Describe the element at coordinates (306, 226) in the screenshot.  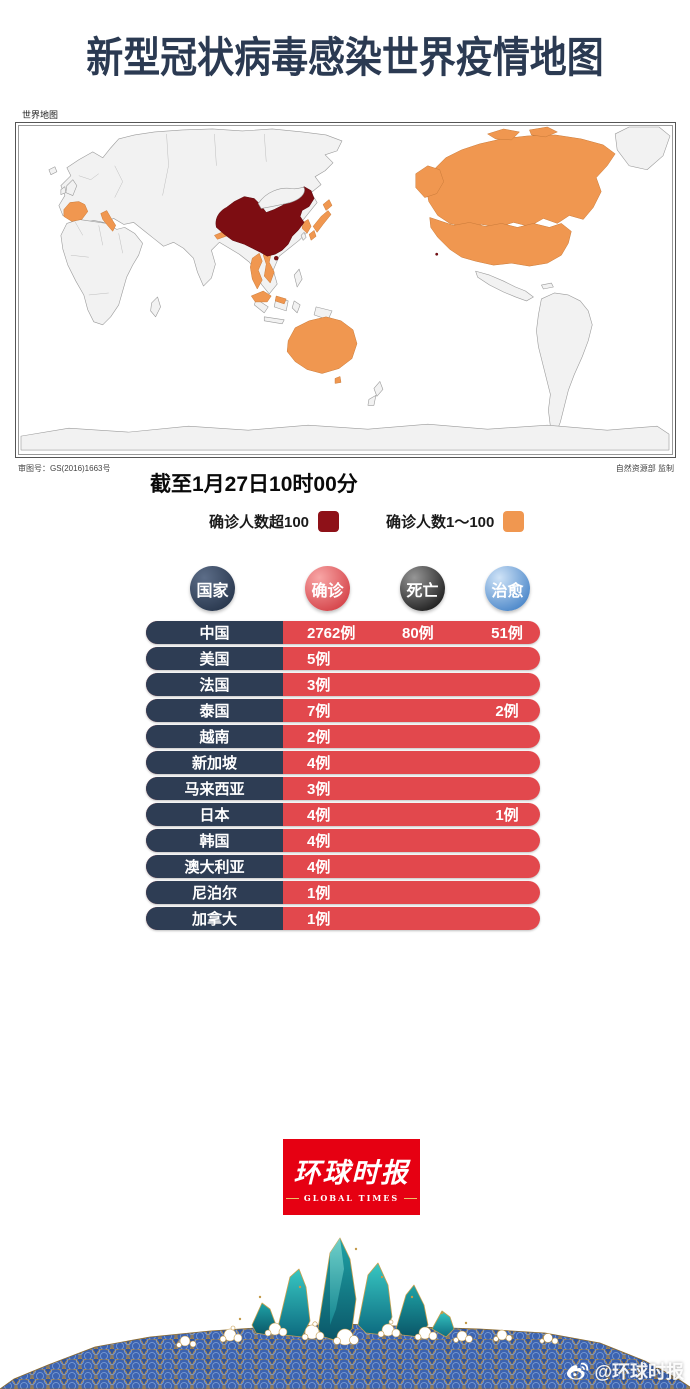
I see `map-korea` at that location.